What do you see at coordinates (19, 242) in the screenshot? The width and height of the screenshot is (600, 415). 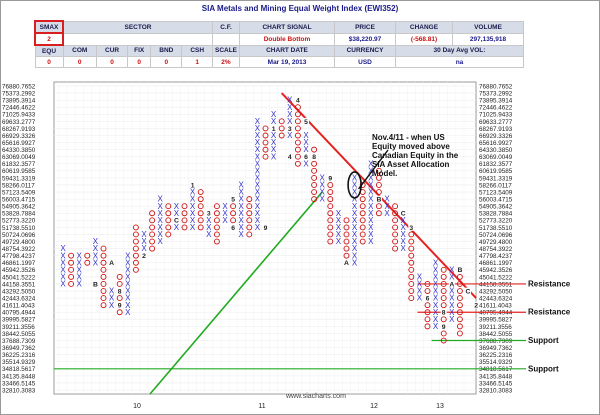 I see `y-tick-label-left: 49729.4800` at bounding box center [19, 242].